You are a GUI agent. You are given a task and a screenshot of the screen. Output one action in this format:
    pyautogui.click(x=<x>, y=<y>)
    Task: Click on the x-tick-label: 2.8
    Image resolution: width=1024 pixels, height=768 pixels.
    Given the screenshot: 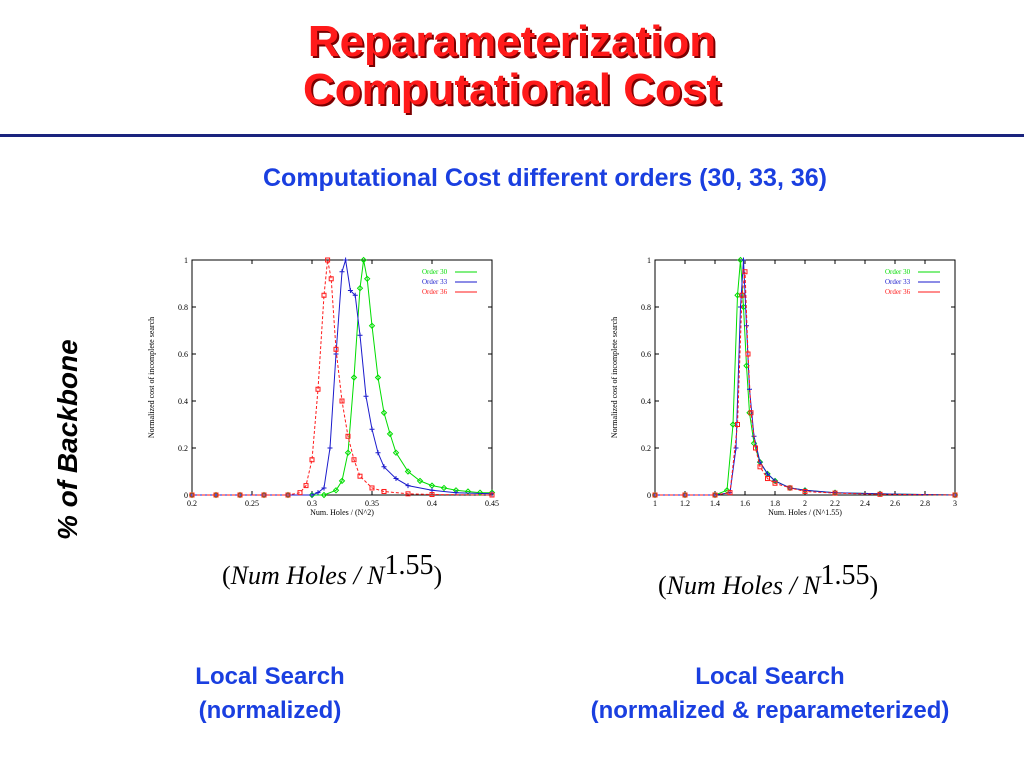 What is the action you would take?
    pyautogui.click(x=925, y=503)
    